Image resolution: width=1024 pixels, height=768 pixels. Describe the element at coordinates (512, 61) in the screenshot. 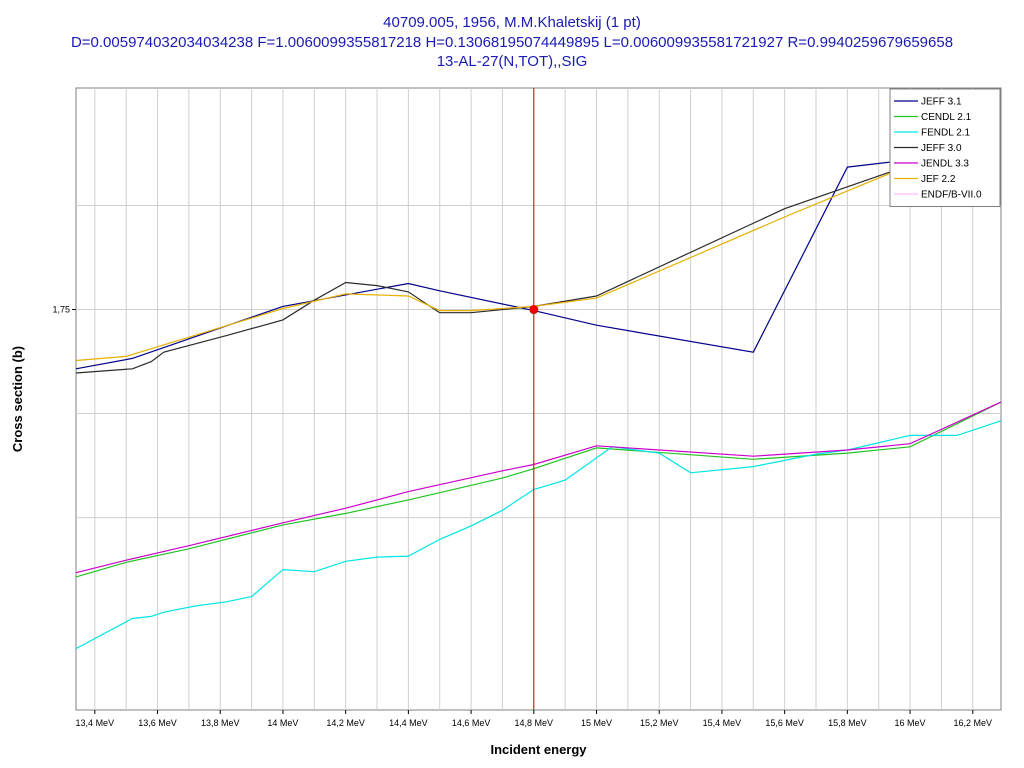

I see `chart-reaction-label: 13-AL-27(N,TOT),,SIG` at that location.